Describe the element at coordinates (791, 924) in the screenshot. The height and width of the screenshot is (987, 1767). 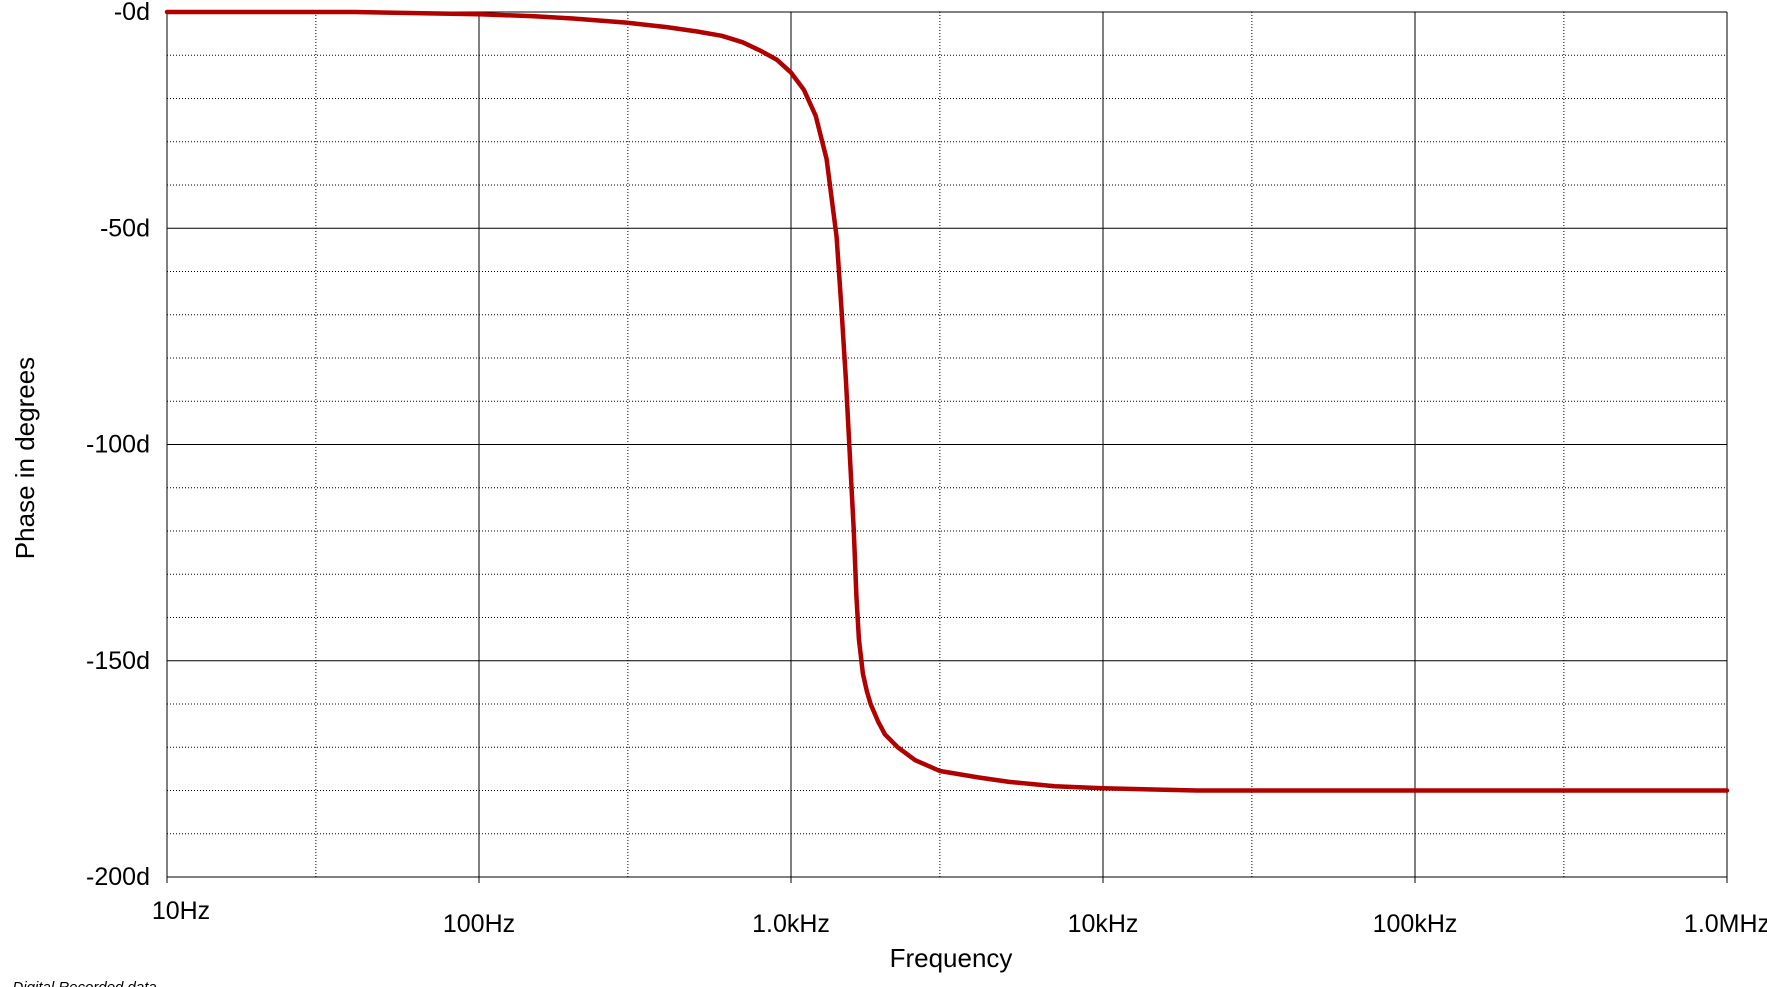
I see `x-tick-label: 1.0kHz` at that location.